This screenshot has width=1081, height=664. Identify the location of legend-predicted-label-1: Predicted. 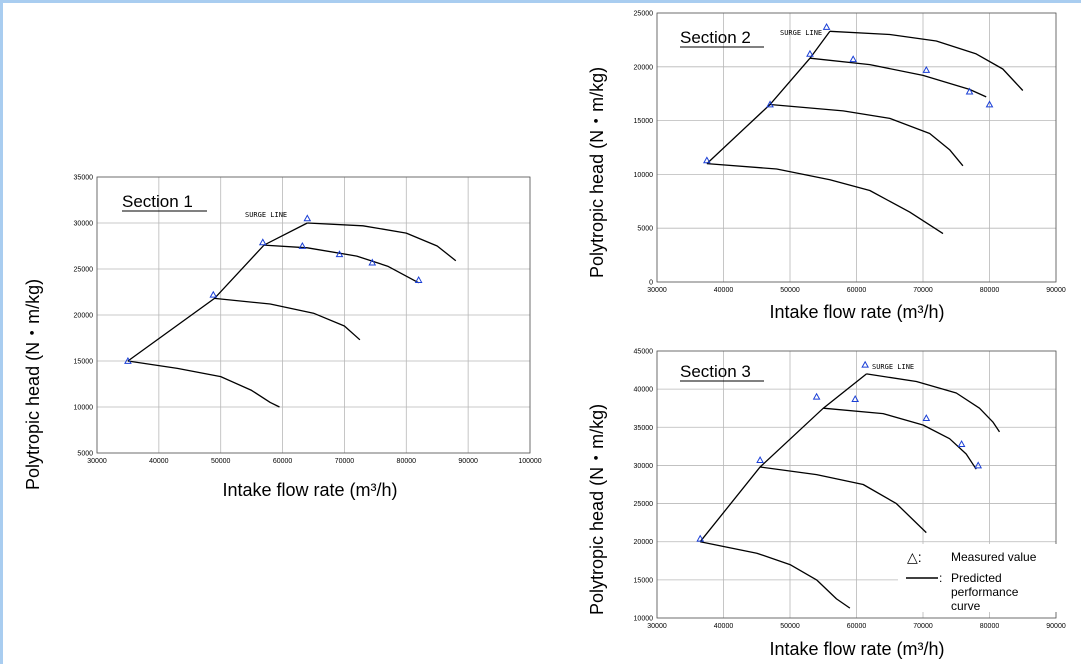
(976, 578).